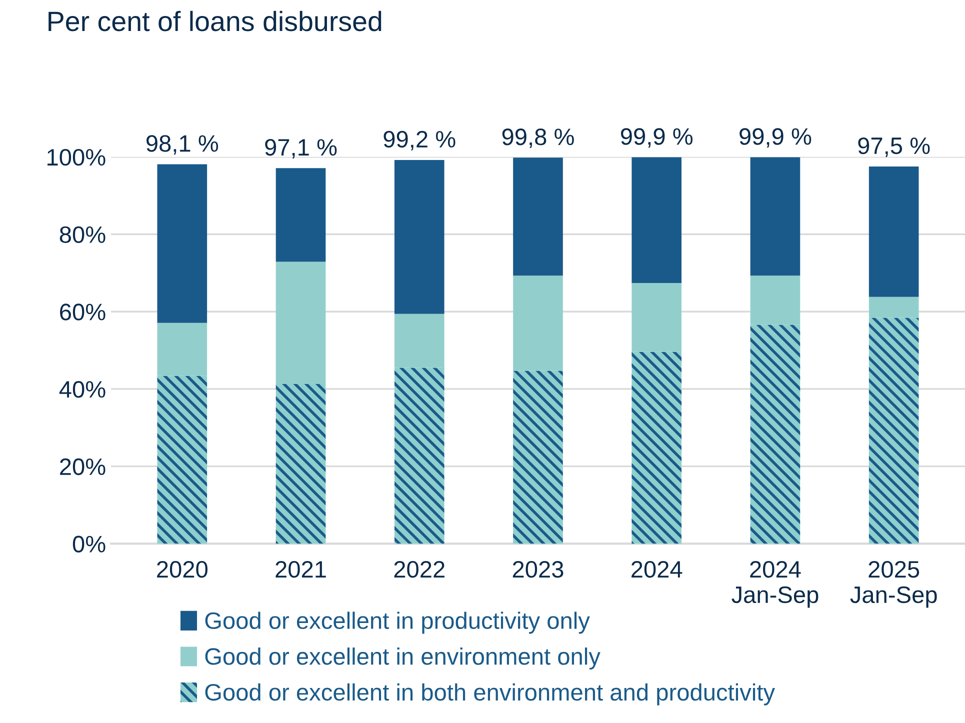  Describe the element at coordinates (490, 694) in the screenshot. I see `legend-label: Good or excellent in both environment and productivity` at that location.